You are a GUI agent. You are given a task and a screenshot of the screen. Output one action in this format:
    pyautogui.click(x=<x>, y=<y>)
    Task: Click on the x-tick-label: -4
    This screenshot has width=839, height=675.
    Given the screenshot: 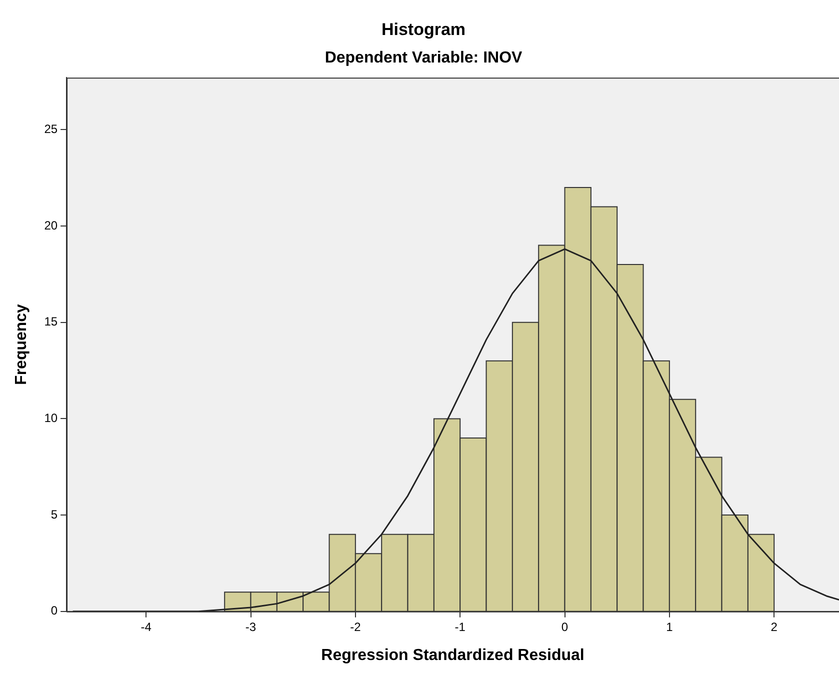 What is the action you would take?
    pyautogui.click(x=146, y=627)
    